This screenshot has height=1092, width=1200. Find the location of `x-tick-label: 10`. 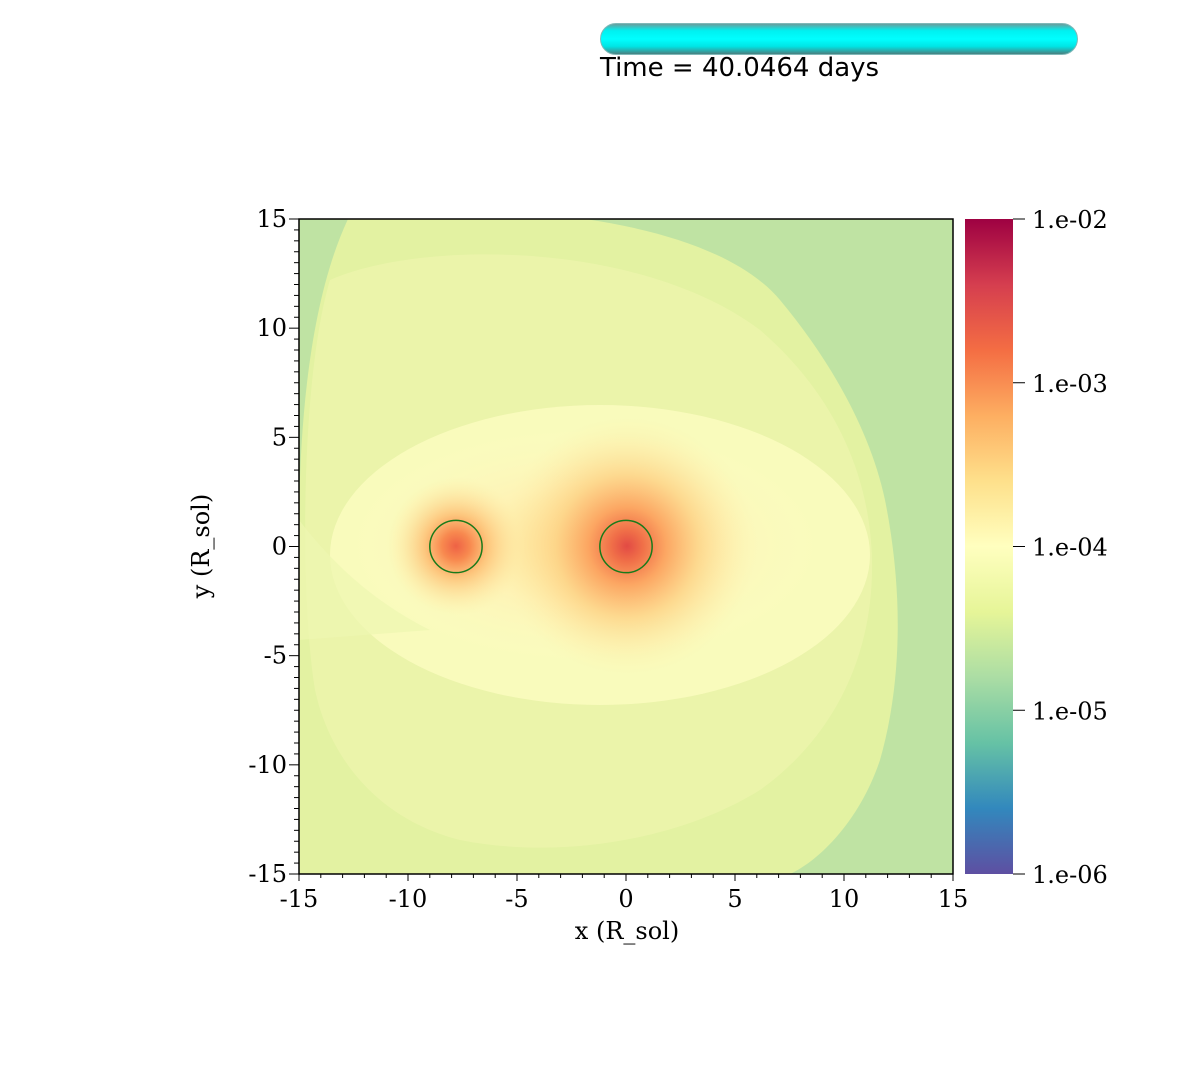

x-tick-label: 10 is located at coordinates (844, 899).